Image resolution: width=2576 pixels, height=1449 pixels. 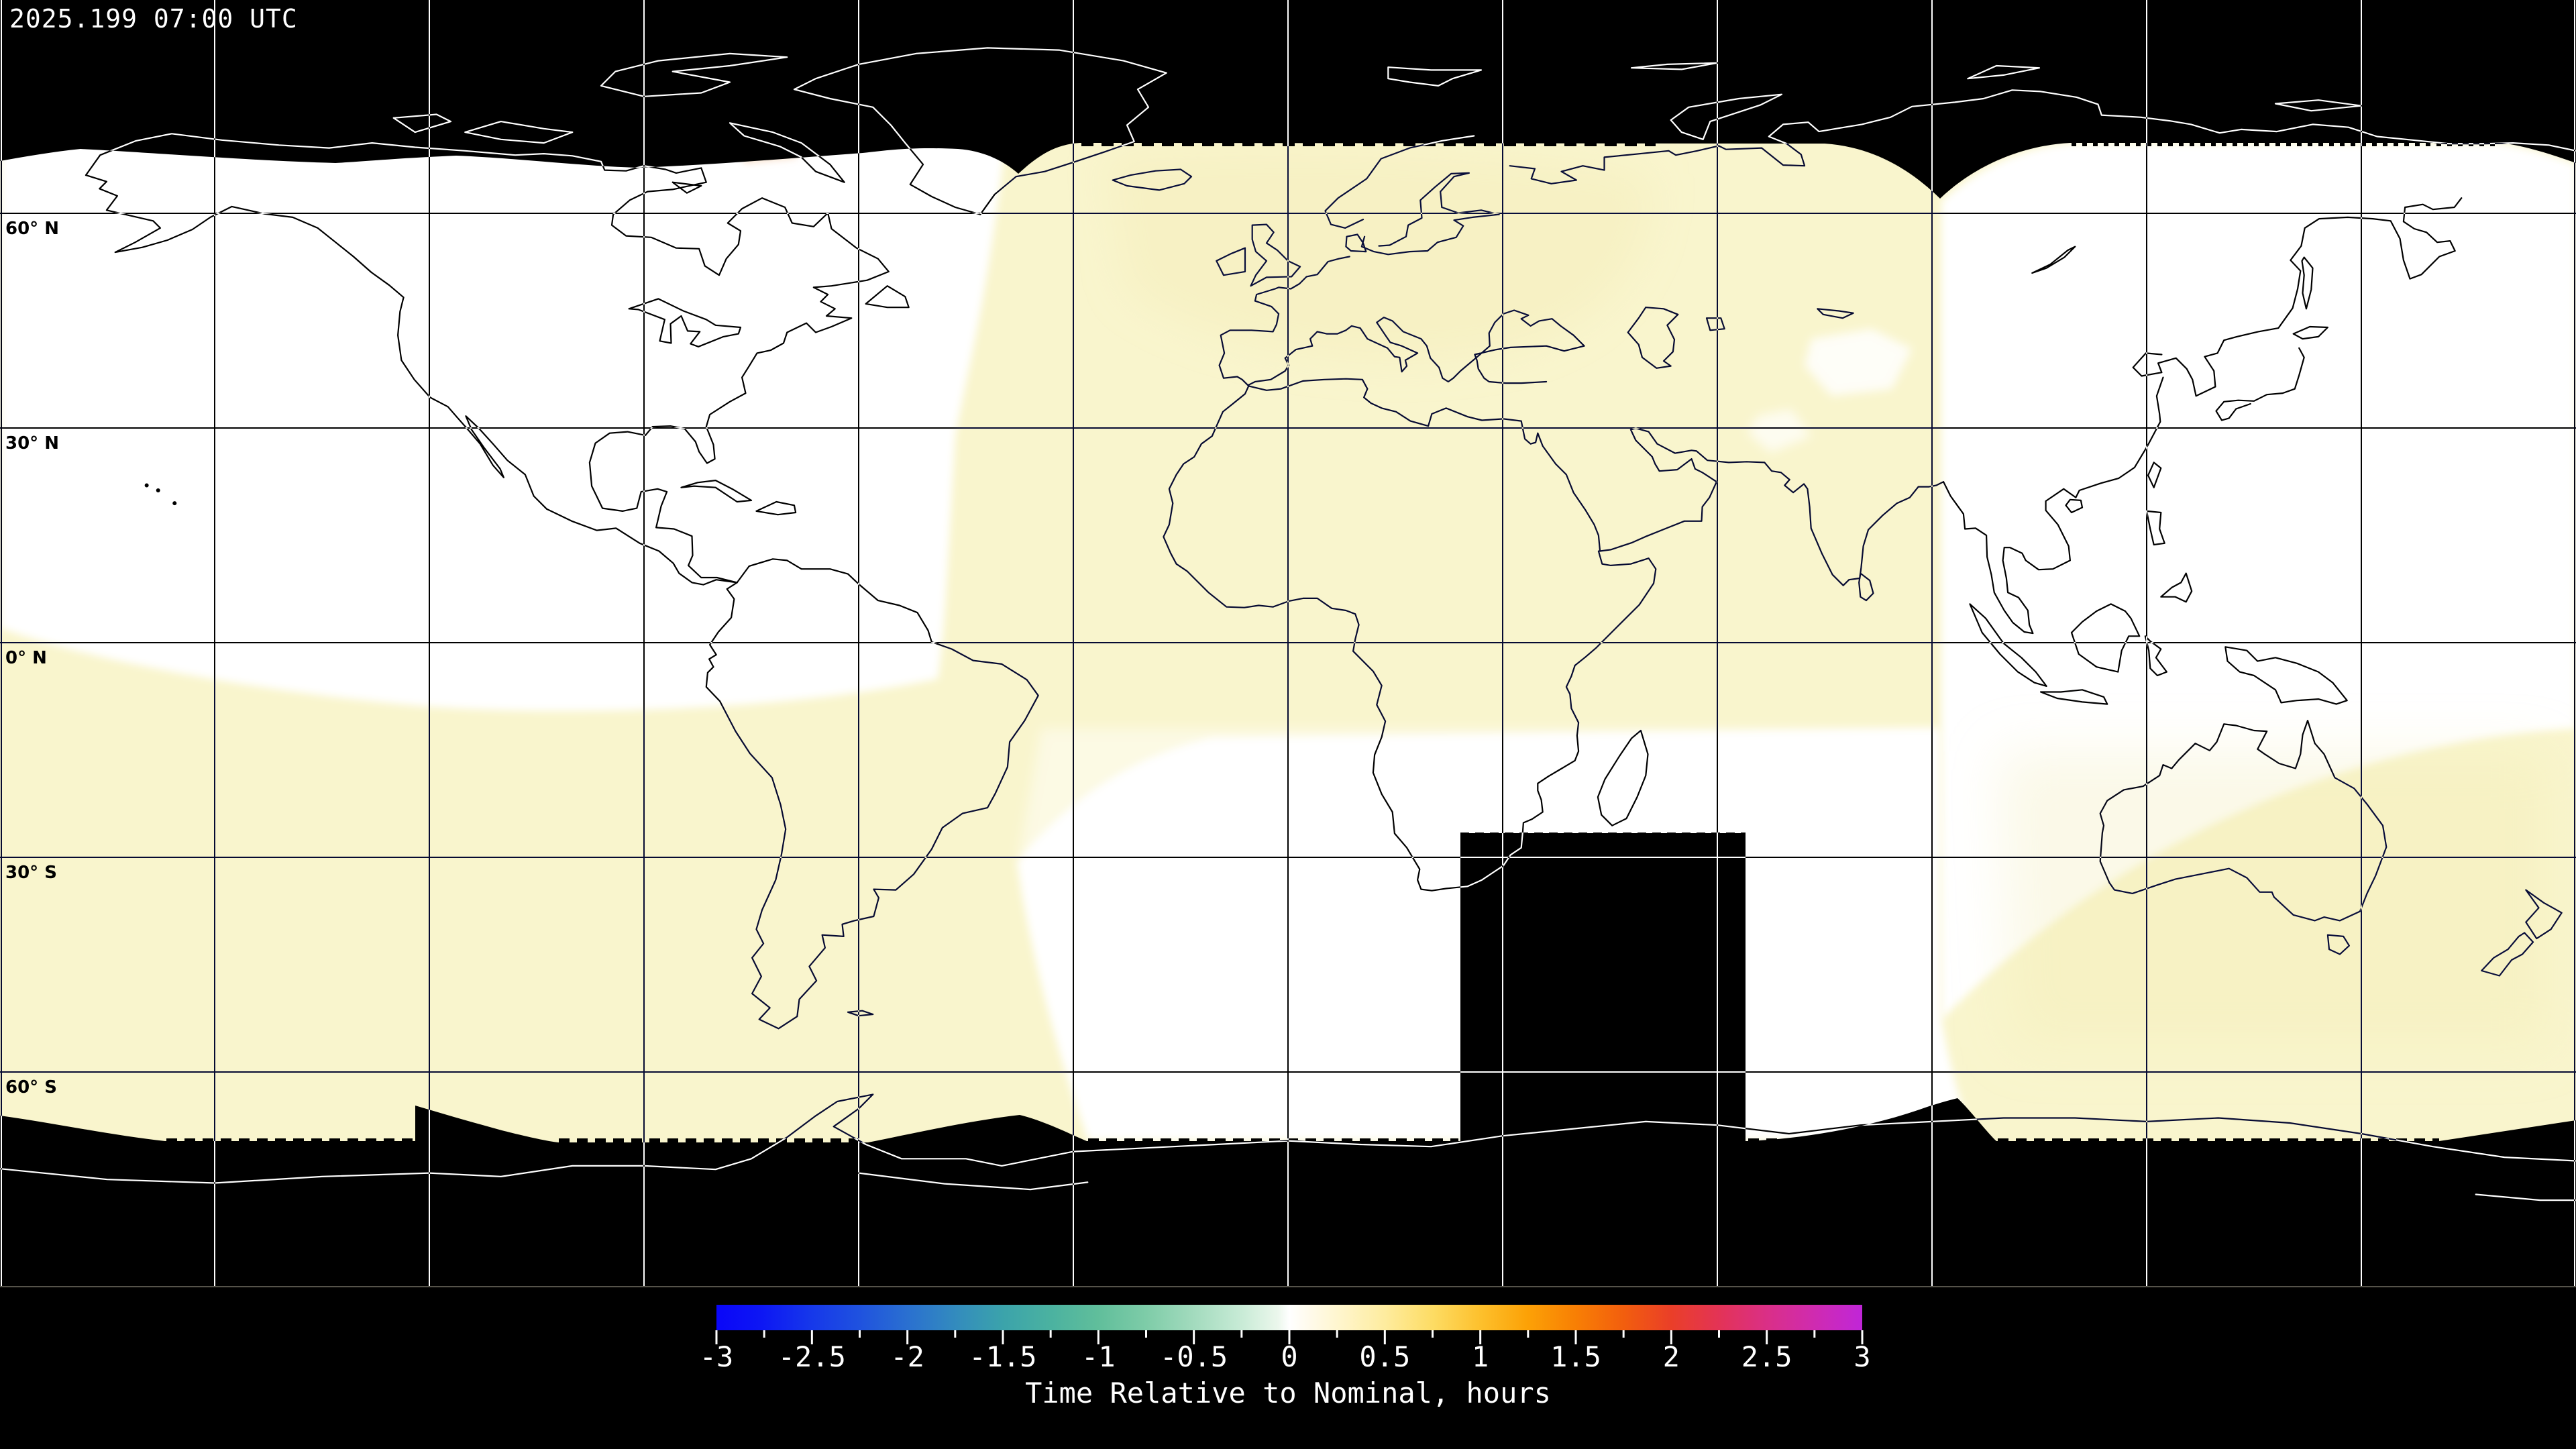 I want to click on tint-deeper-australia, so click(x=2274, y=898).